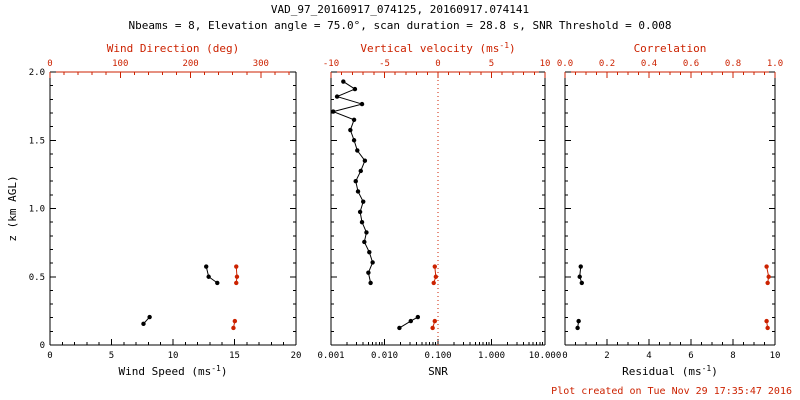 This screenshot has width=800, height=400. Describe the element at coordinates (545, 64) in the screenshot. I see `x-top-tick-label: 10` at that location.